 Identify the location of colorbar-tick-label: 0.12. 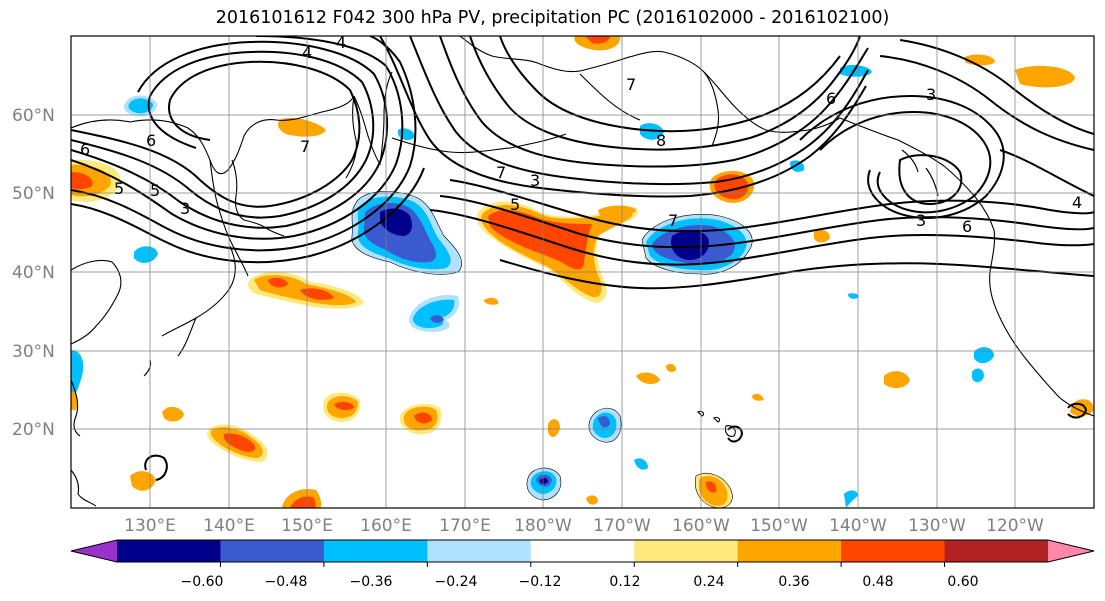
(624, 582).